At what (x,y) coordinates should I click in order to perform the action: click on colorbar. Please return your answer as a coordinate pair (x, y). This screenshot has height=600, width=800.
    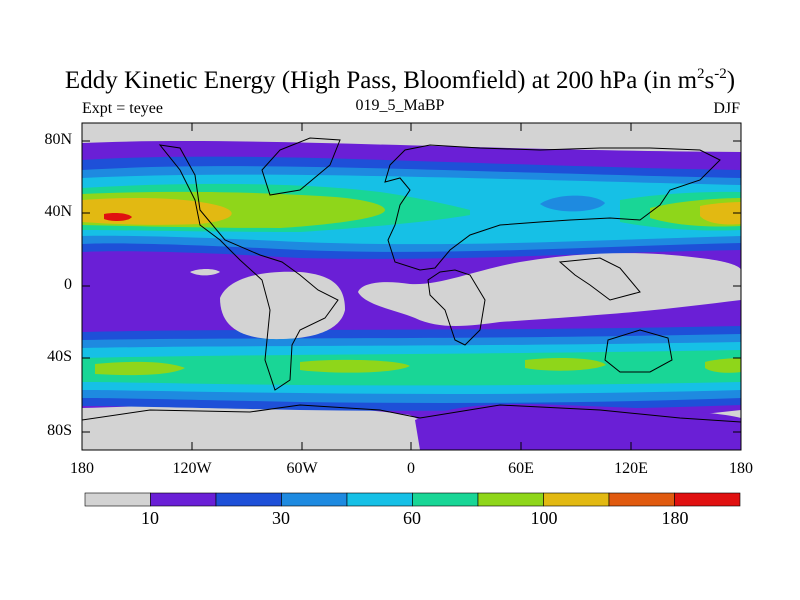
    Looking at the image, I should click on (412, 499).